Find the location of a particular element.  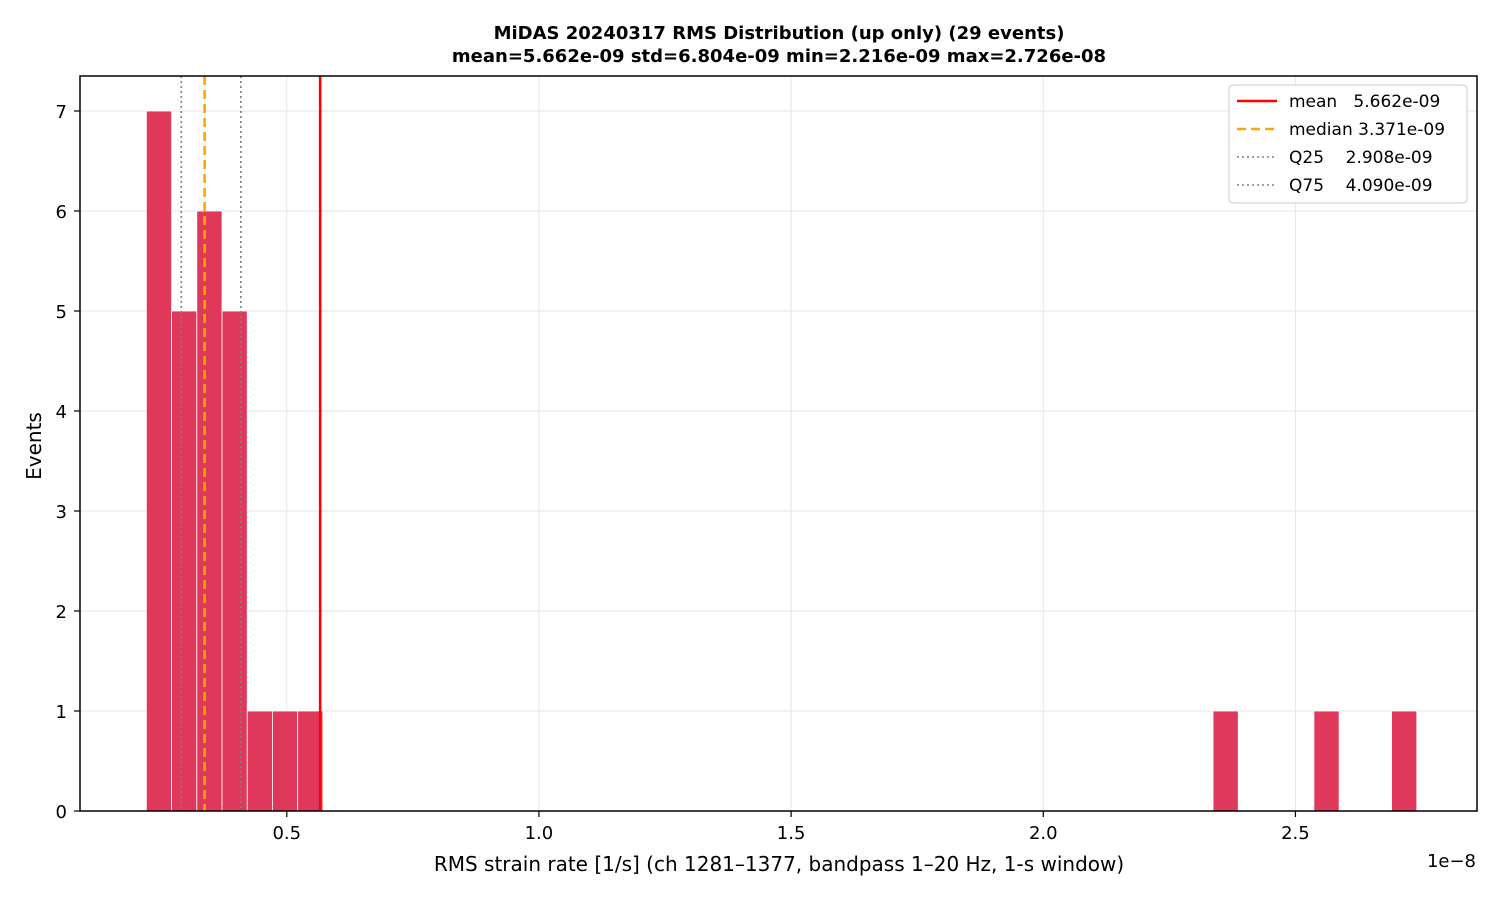

legend-entry-q25-label: Q25 2.908e-09 is located at coordinates (1361, 158).